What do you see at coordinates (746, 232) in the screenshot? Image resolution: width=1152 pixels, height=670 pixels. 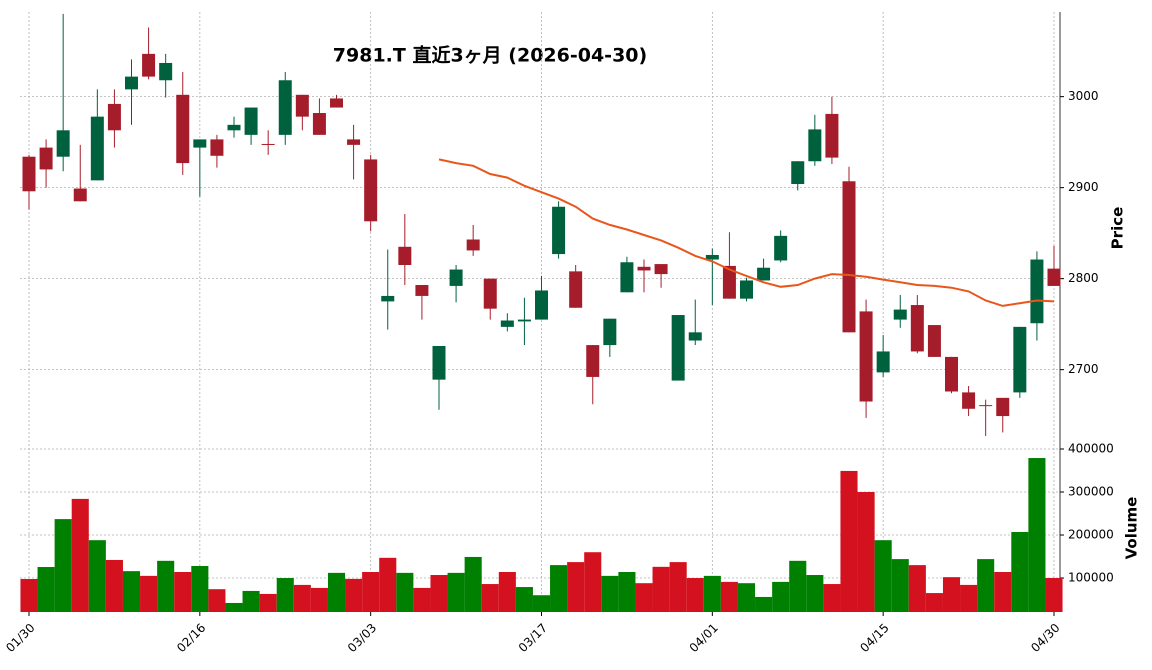 I see `moving-average-line` at bounding box center [746, 232].